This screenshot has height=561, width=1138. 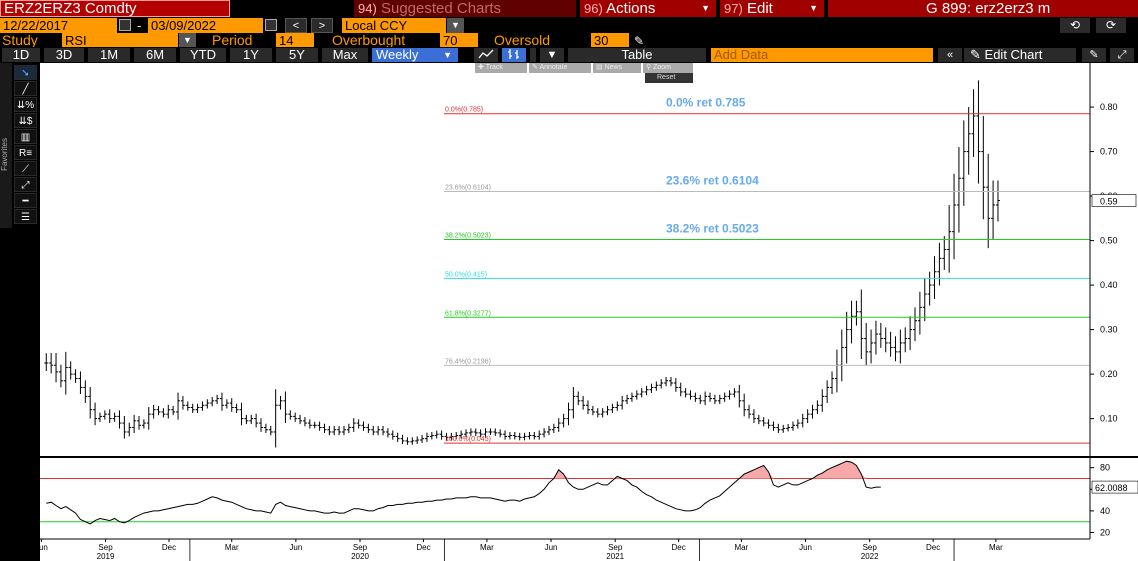 I want to click on redo-icon: ⟳, so click(x=1111, y=25).